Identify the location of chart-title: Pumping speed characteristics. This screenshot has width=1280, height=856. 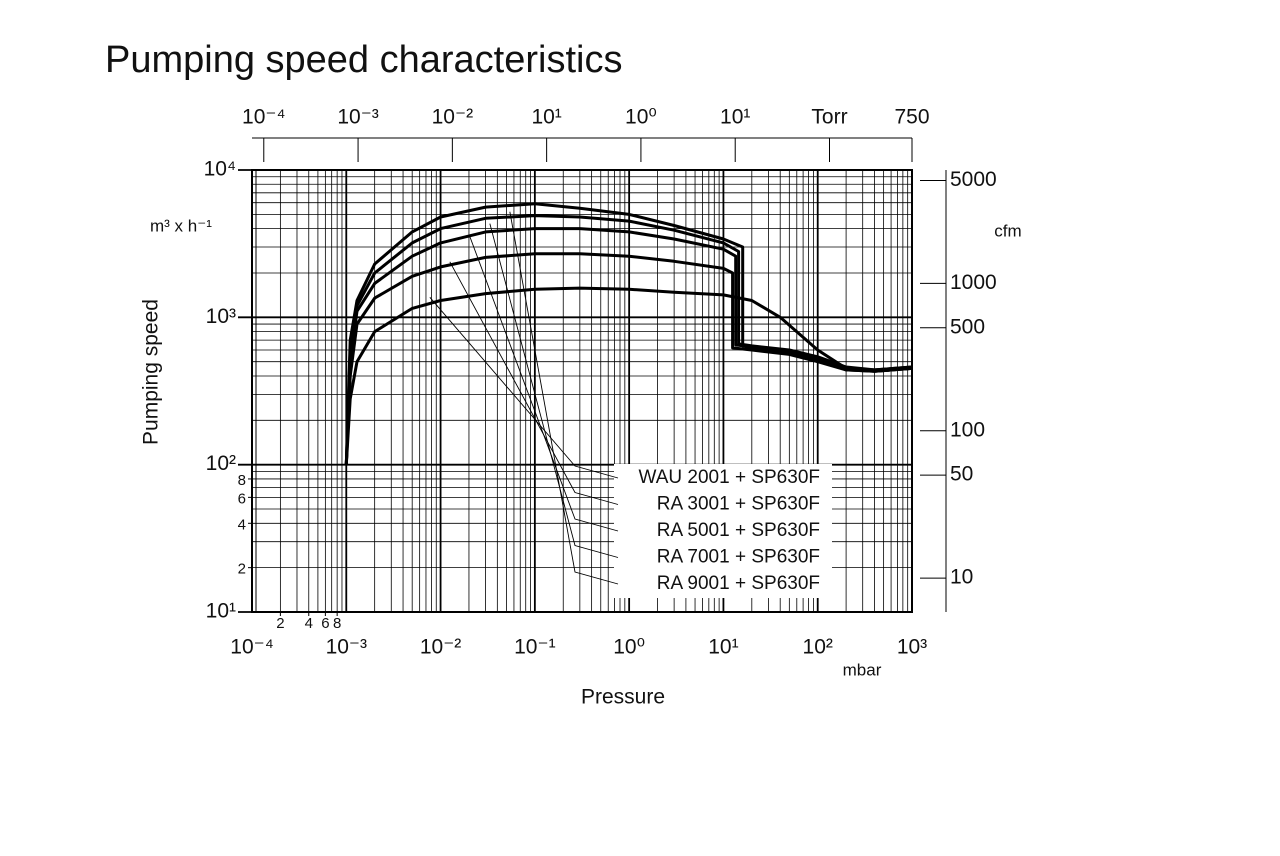
(363, 60).